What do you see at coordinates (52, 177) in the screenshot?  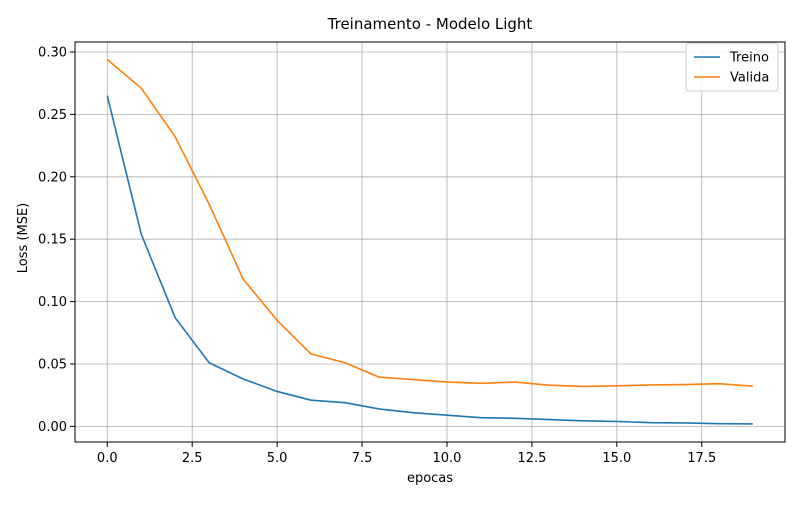 I see `y-tick-label: 0.20` at bounding box center [52, 177].